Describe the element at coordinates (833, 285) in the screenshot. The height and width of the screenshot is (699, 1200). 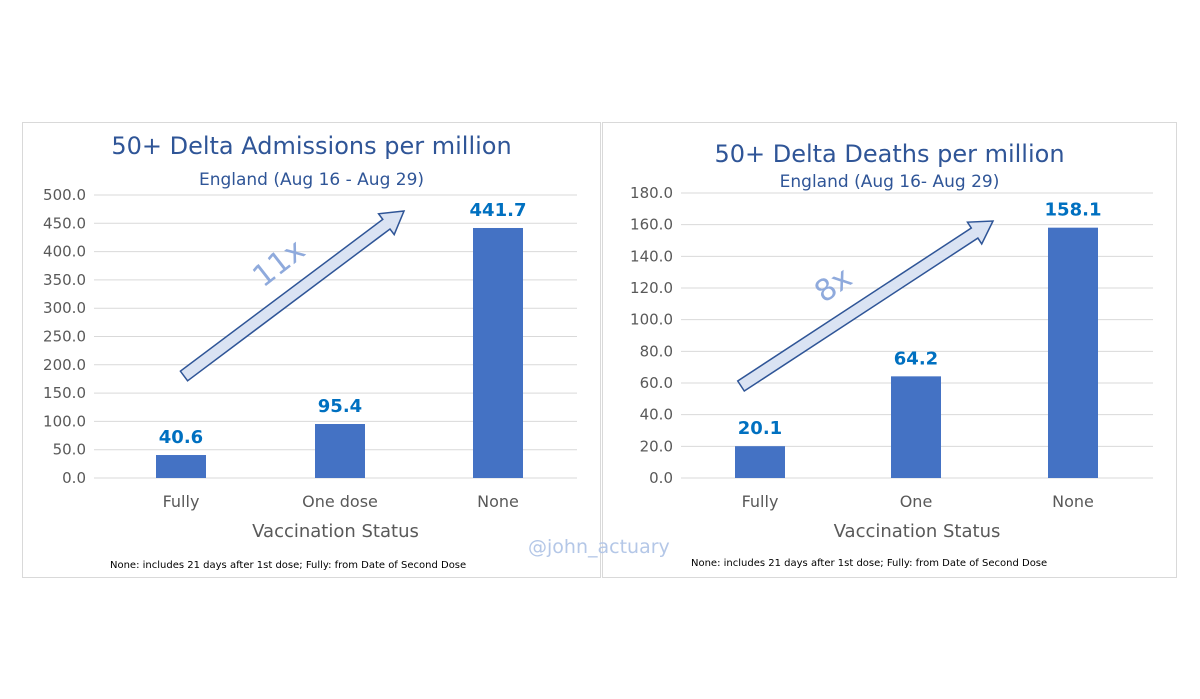
I see `ratio-annotation: 8x` at that location.